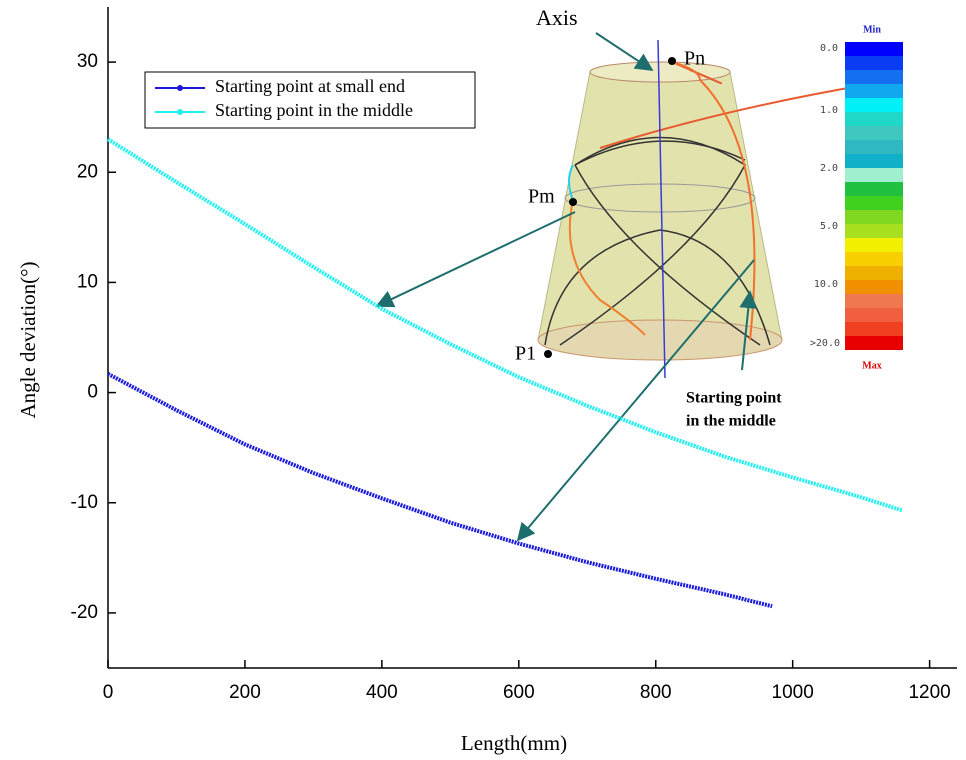 Image resolution: width=966 pixels, height=760 pixels. What do you see at coordinates (382, 692) in the screenshot?
I see `x-tick-label: 400` at bounding box center [382, 692].